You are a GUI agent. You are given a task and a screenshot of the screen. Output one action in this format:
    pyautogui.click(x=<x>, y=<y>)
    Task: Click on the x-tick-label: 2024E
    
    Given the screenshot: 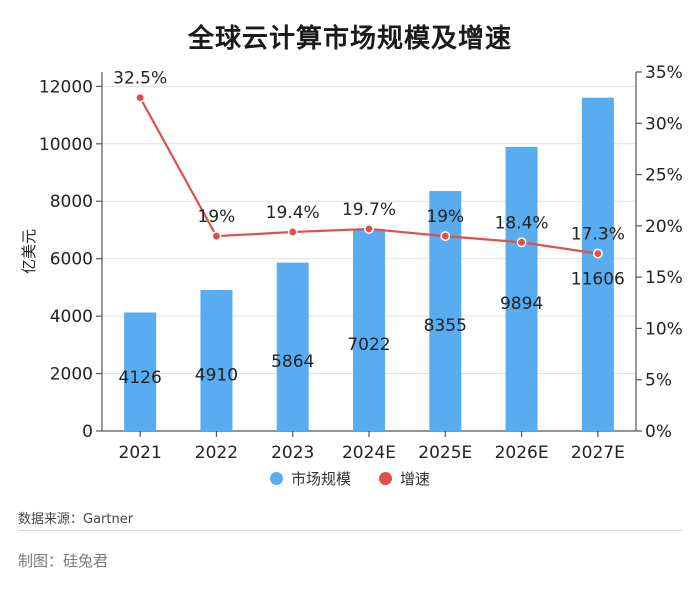 What is the action you would take?
    pyautogui.click(x=369, y=453)
    